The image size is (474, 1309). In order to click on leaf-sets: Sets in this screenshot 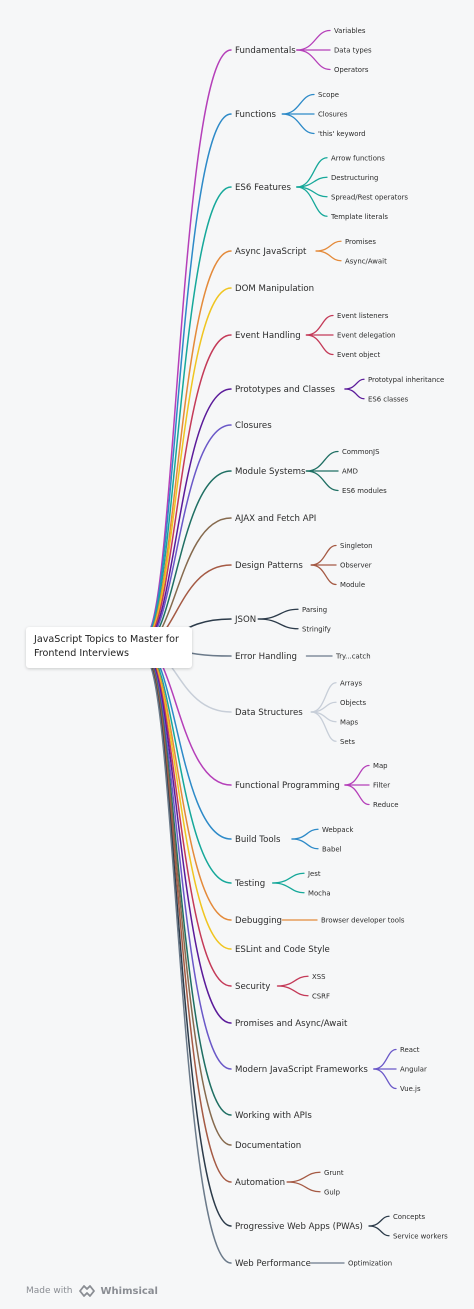, I will do `click(347, 742)`.